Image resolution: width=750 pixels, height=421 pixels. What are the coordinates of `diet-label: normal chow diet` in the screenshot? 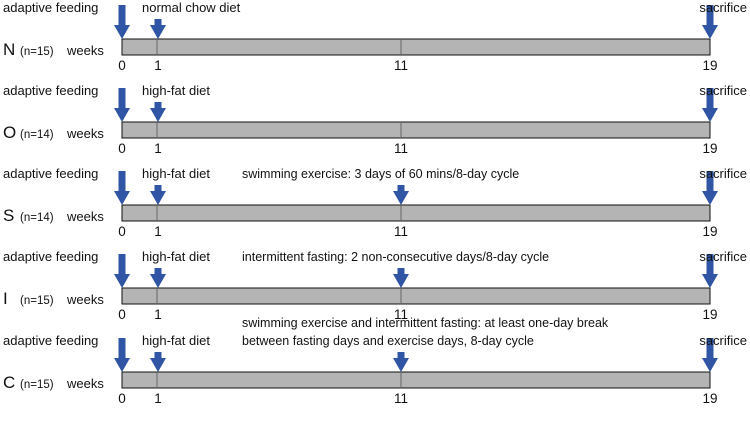 It's located at (191, 7).